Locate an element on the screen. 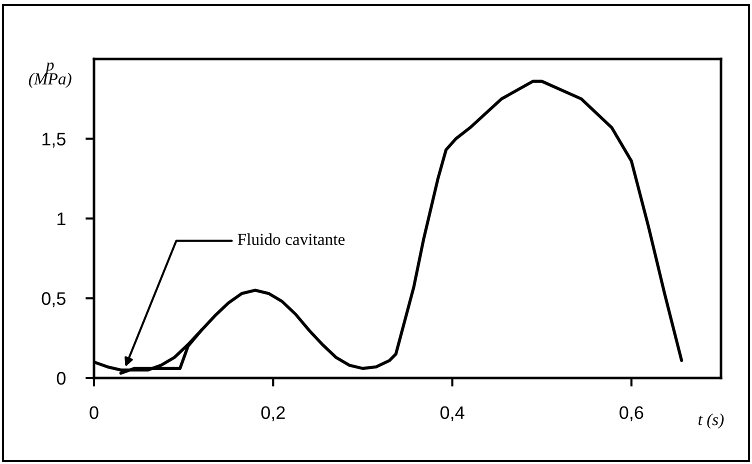  x-tick-label: 0,6 is located at coordinates (632, 414).